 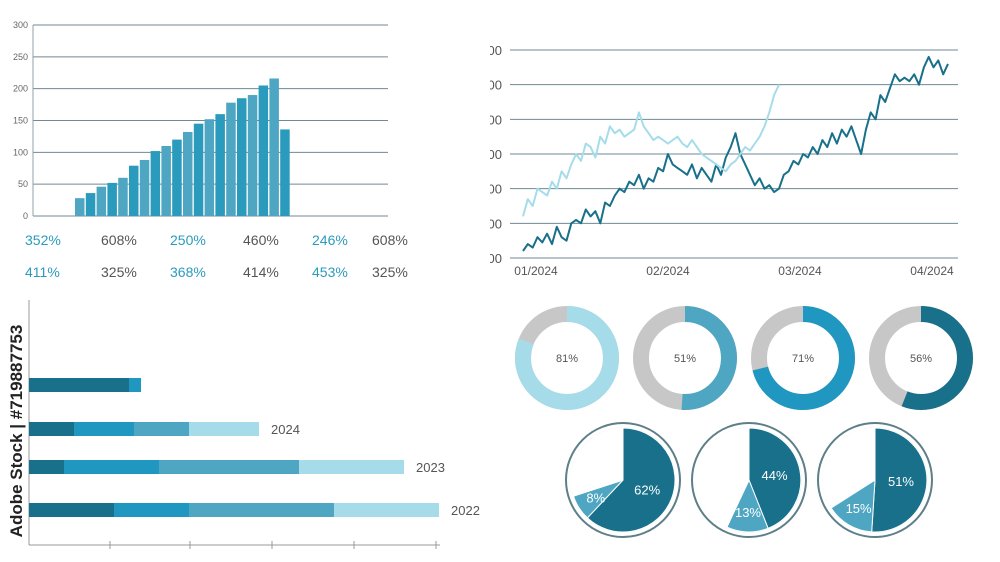 What do you see at coordinates (20, 57) in the screenshot?
I see `y-tick-label: 250` at bounding box center [20, 57].